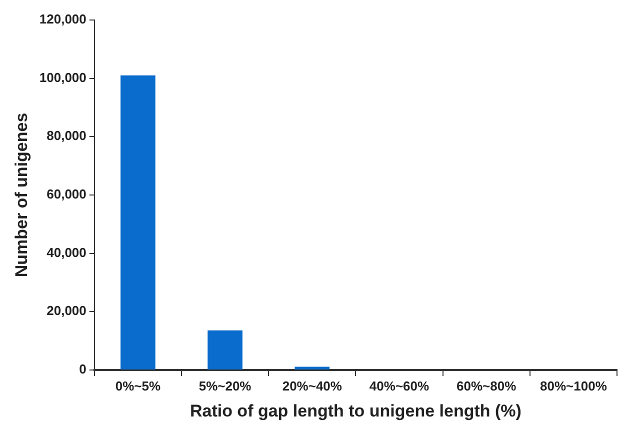 Image resolution: width=633 pixels, height=434 pixels. What do you see at coordinates (138, 386) in the screenshot?
I see `x-tick-label: 0%~5%` at bounding box center [138, 386].